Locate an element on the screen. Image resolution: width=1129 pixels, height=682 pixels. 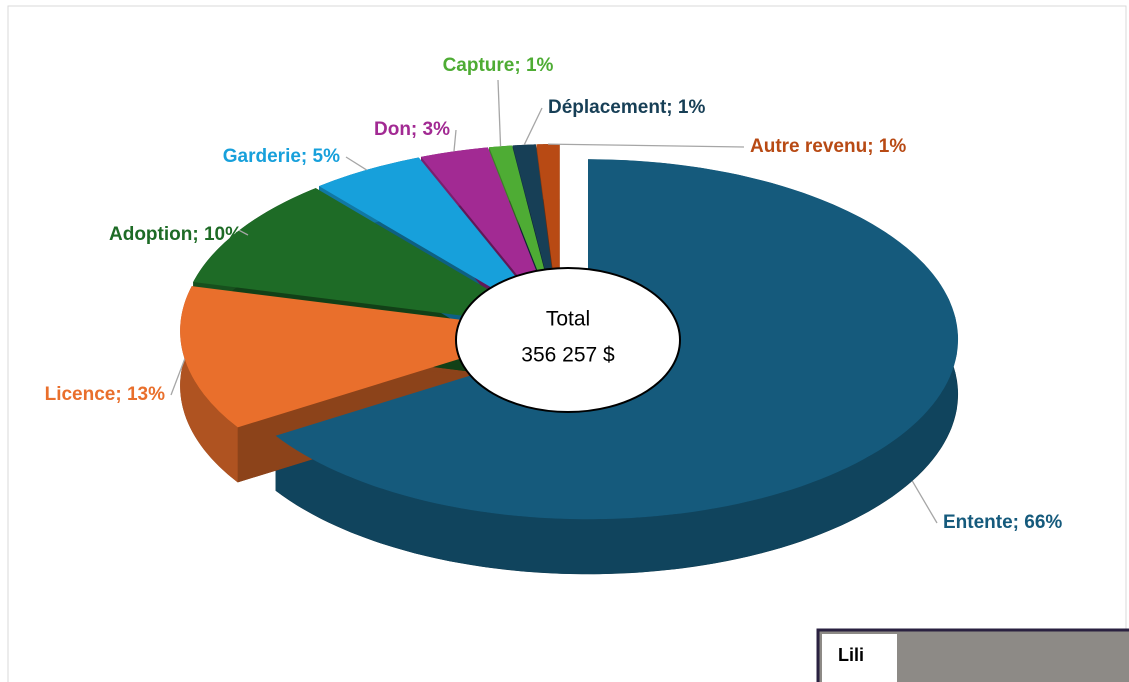
data-label: Capture; 1% is located at coordinates (498, 65).